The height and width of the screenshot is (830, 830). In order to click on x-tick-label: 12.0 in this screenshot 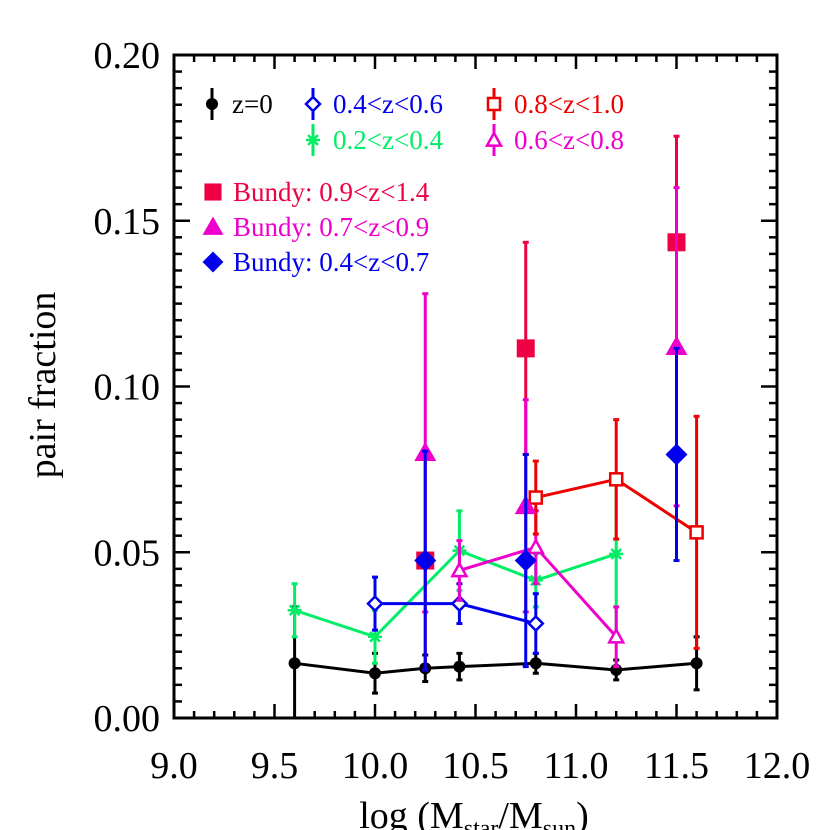, I will do `click(777, 766)`.